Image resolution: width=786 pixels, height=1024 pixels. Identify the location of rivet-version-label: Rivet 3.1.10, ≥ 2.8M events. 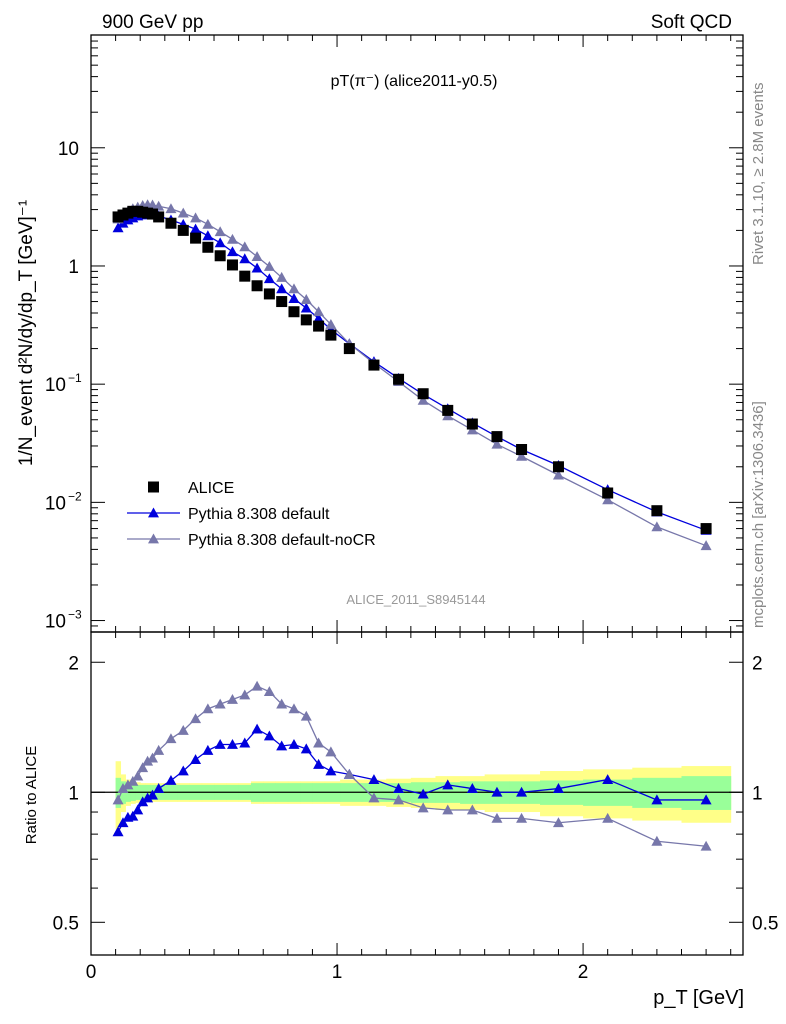
(758, 174).